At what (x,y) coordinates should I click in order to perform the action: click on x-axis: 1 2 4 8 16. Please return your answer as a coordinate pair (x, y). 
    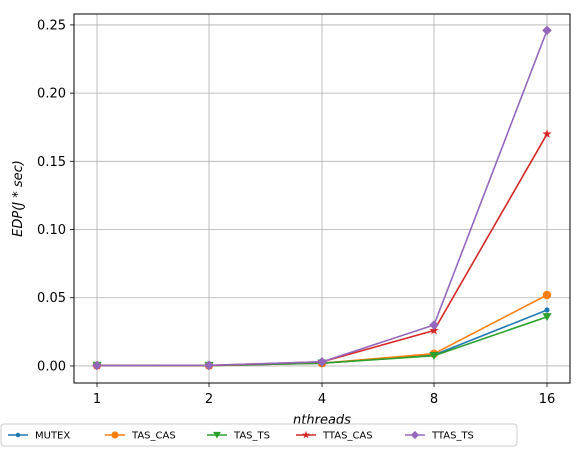
    Looking at the image, I should click on (324, 395).